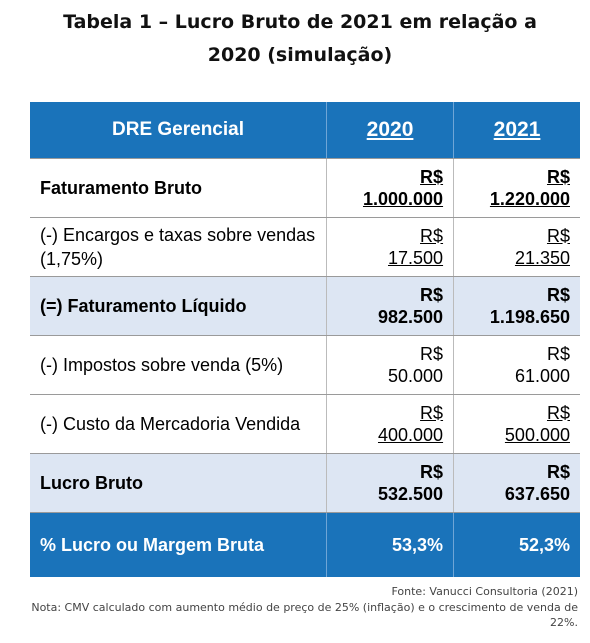 Image resolution: width=590 pixels, height=643 pixels. What do you see at coordinates (389, 544) in the screenshot?
I see `table-cell: 53,3%` at bounding box center [389, 544].